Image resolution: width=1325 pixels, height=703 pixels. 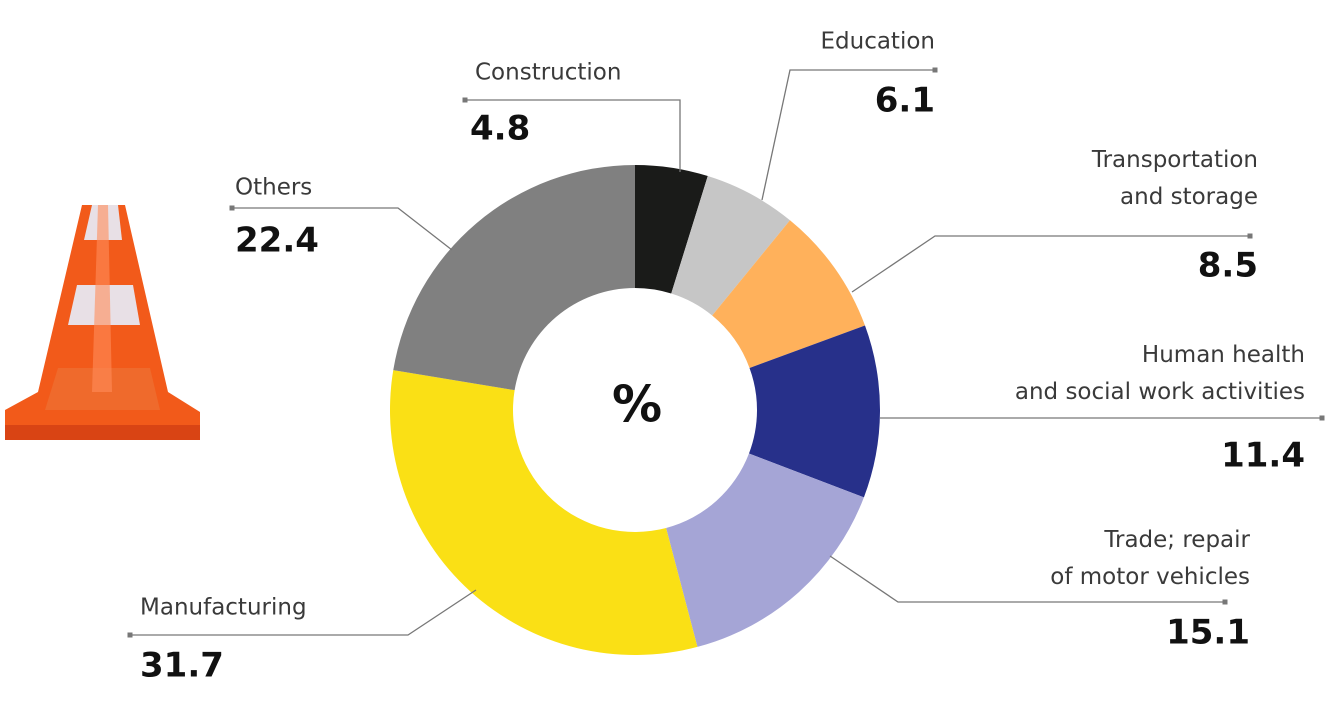 What do you see at coordinates (637, 405) in the screenshot?
I see `center-label: %` at bounding box center [637, 405].